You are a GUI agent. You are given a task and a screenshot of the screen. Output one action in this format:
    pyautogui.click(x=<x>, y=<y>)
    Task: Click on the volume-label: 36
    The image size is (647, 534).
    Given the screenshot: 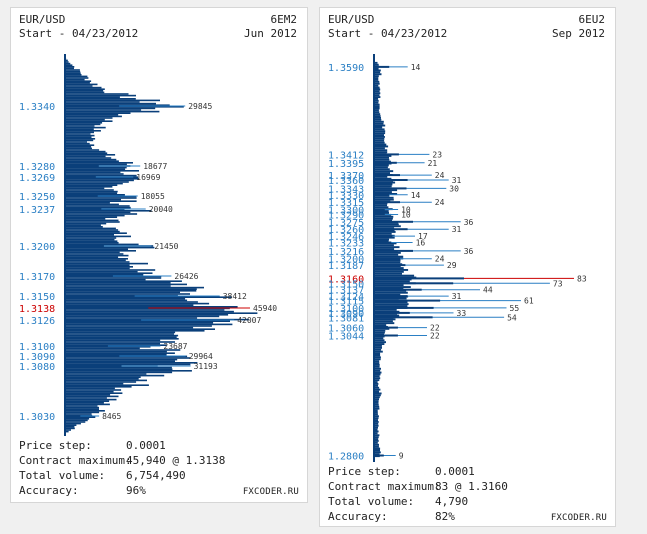 What is the action you would take?
    pyautogui.click(x=469, y=222)
    